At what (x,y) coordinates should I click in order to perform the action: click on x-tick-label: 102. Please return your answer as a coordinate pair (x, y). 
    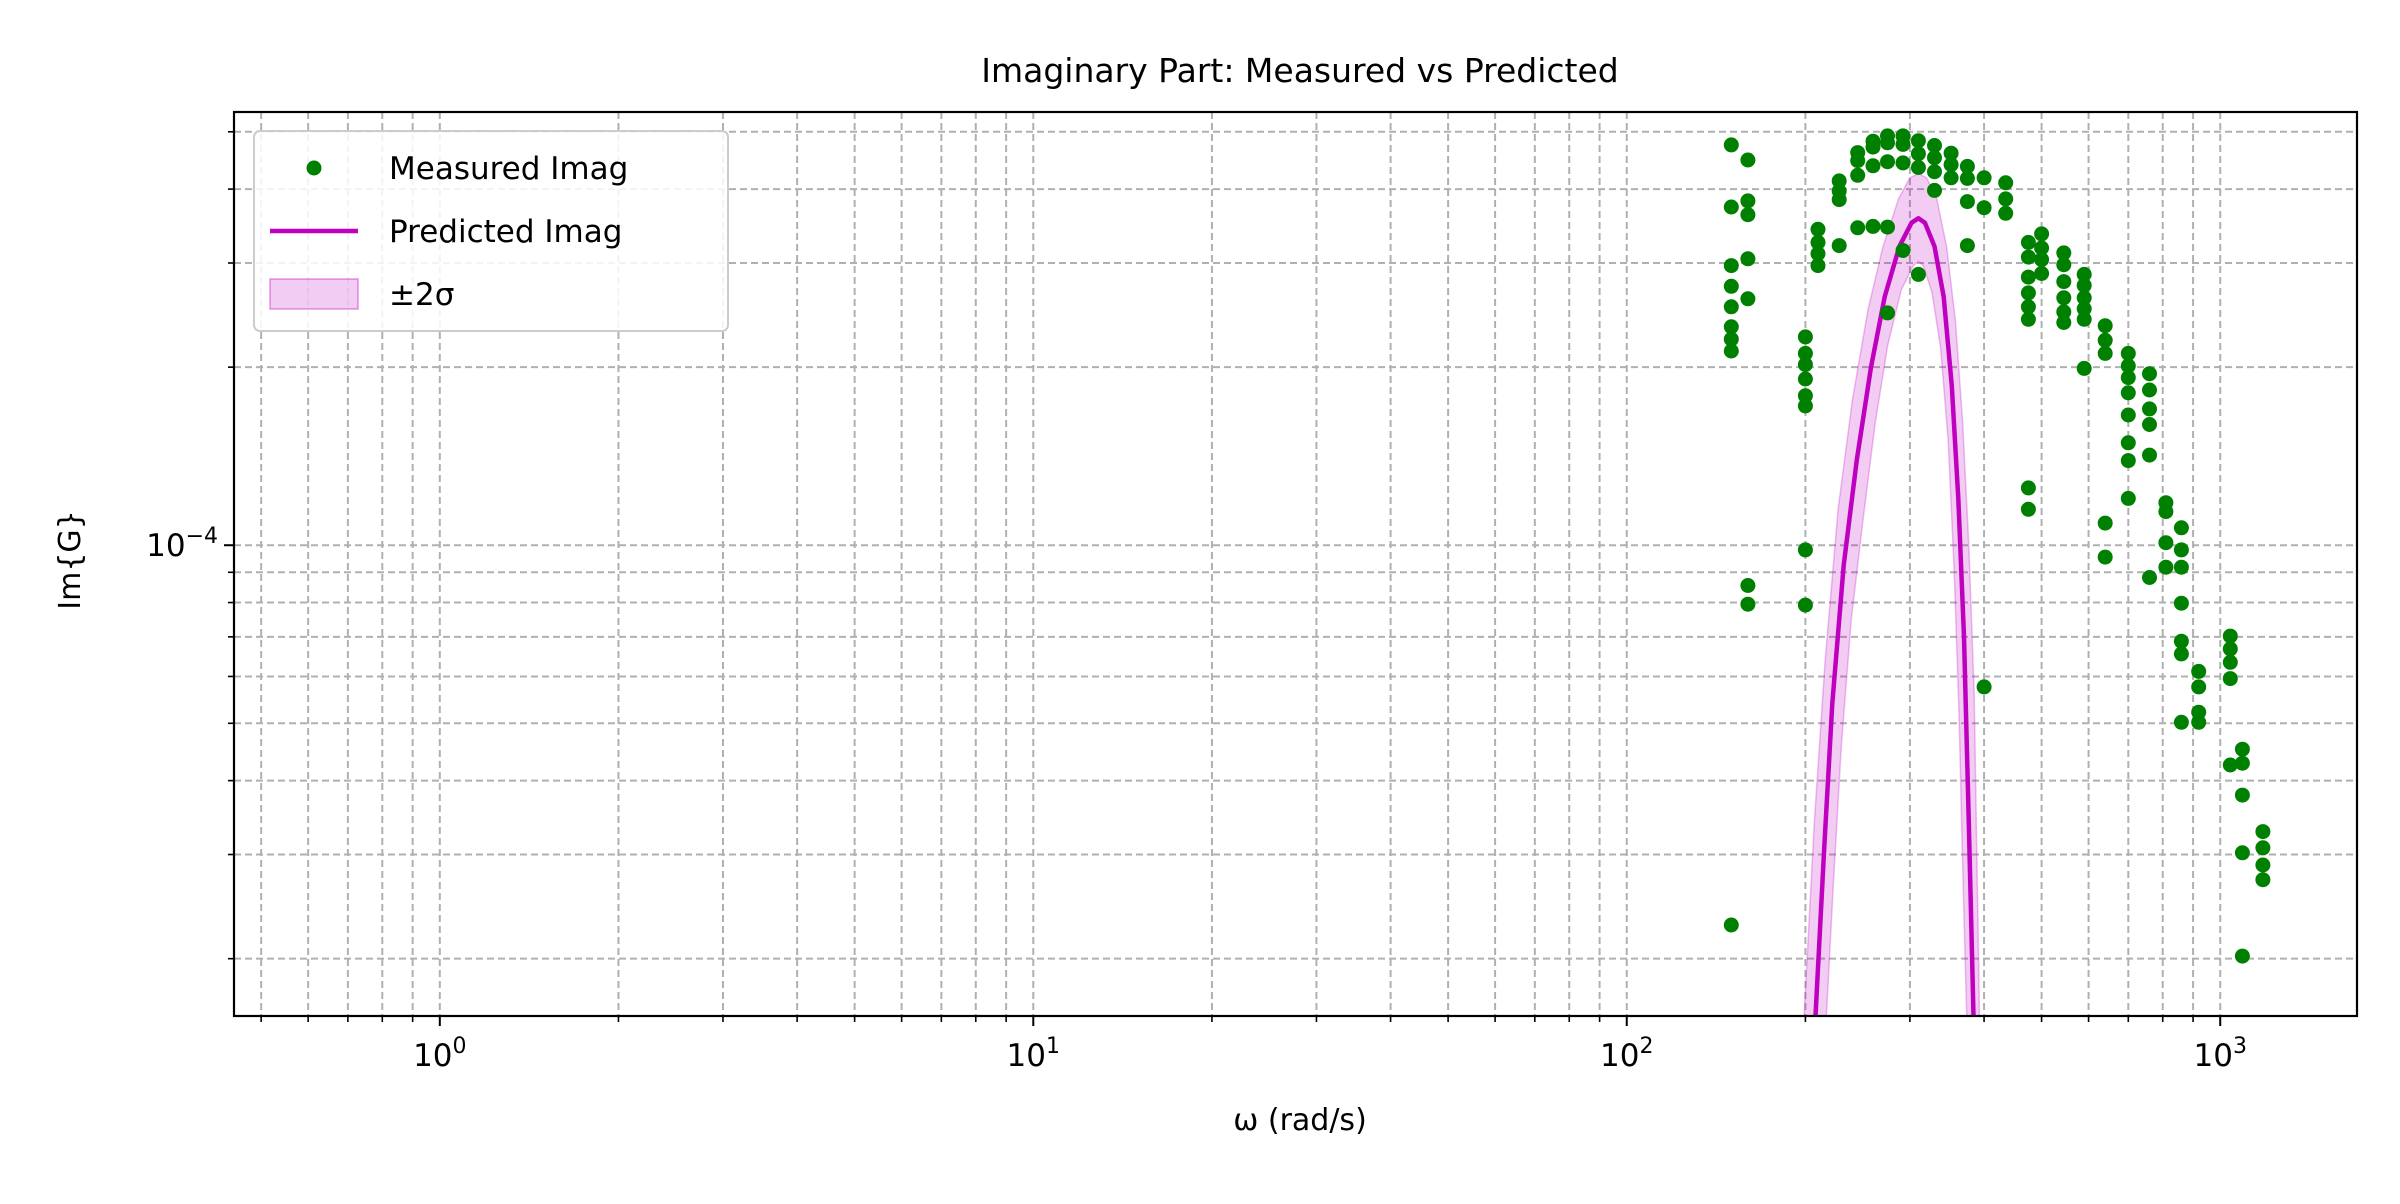
    Looking at the image, I should click on (1626, 1054).